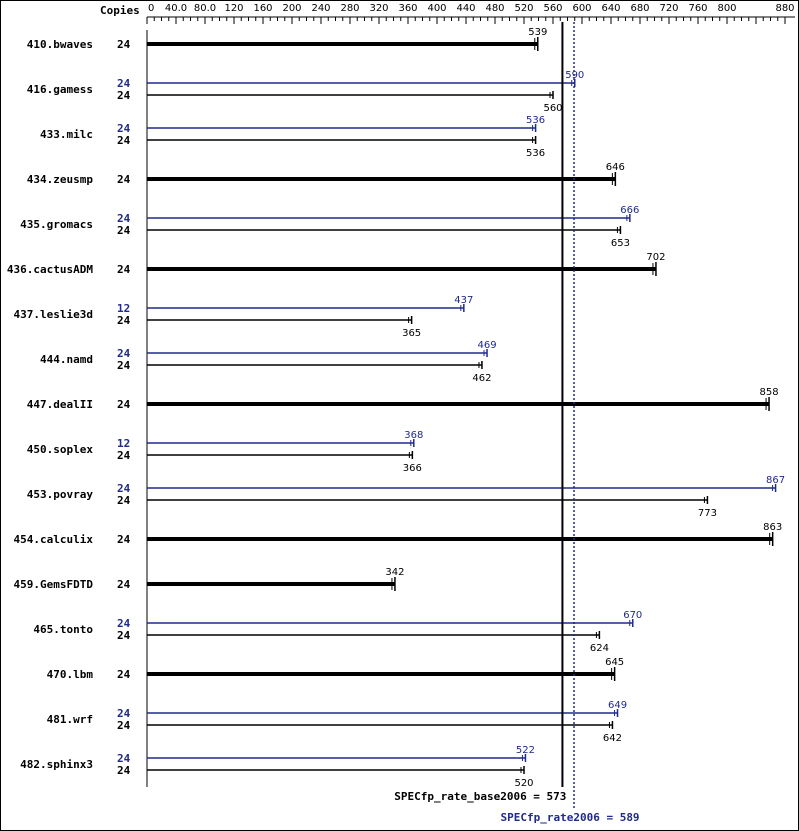 The height and width of the screenshot is (831, 799). What do you see at coordinates (66, 359) in the screenshot?
I see `benchmark-name: 444.namd` at bounding box center [66, 359].